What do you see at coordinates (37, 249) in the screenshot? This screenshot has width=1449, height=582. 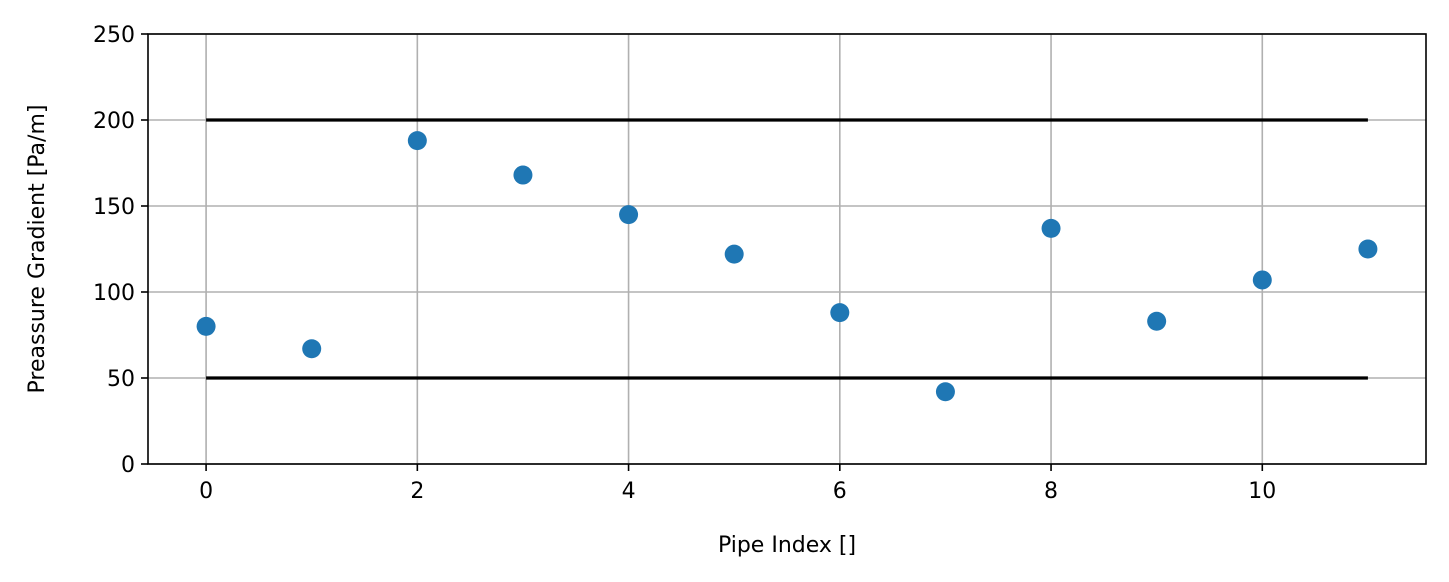 I see `y-axis-label: Preassure Gradient [Pa/m]` at bounding box center [37, 249].